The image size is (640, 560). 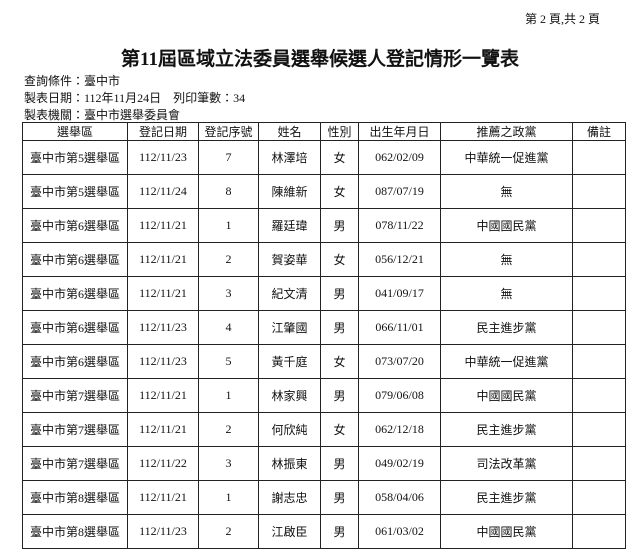 I want to click on table-row: 臺中市第6選舉區 112/11/21 2 賀姿華女 056/12/21 無, so click(x=324, y=259).